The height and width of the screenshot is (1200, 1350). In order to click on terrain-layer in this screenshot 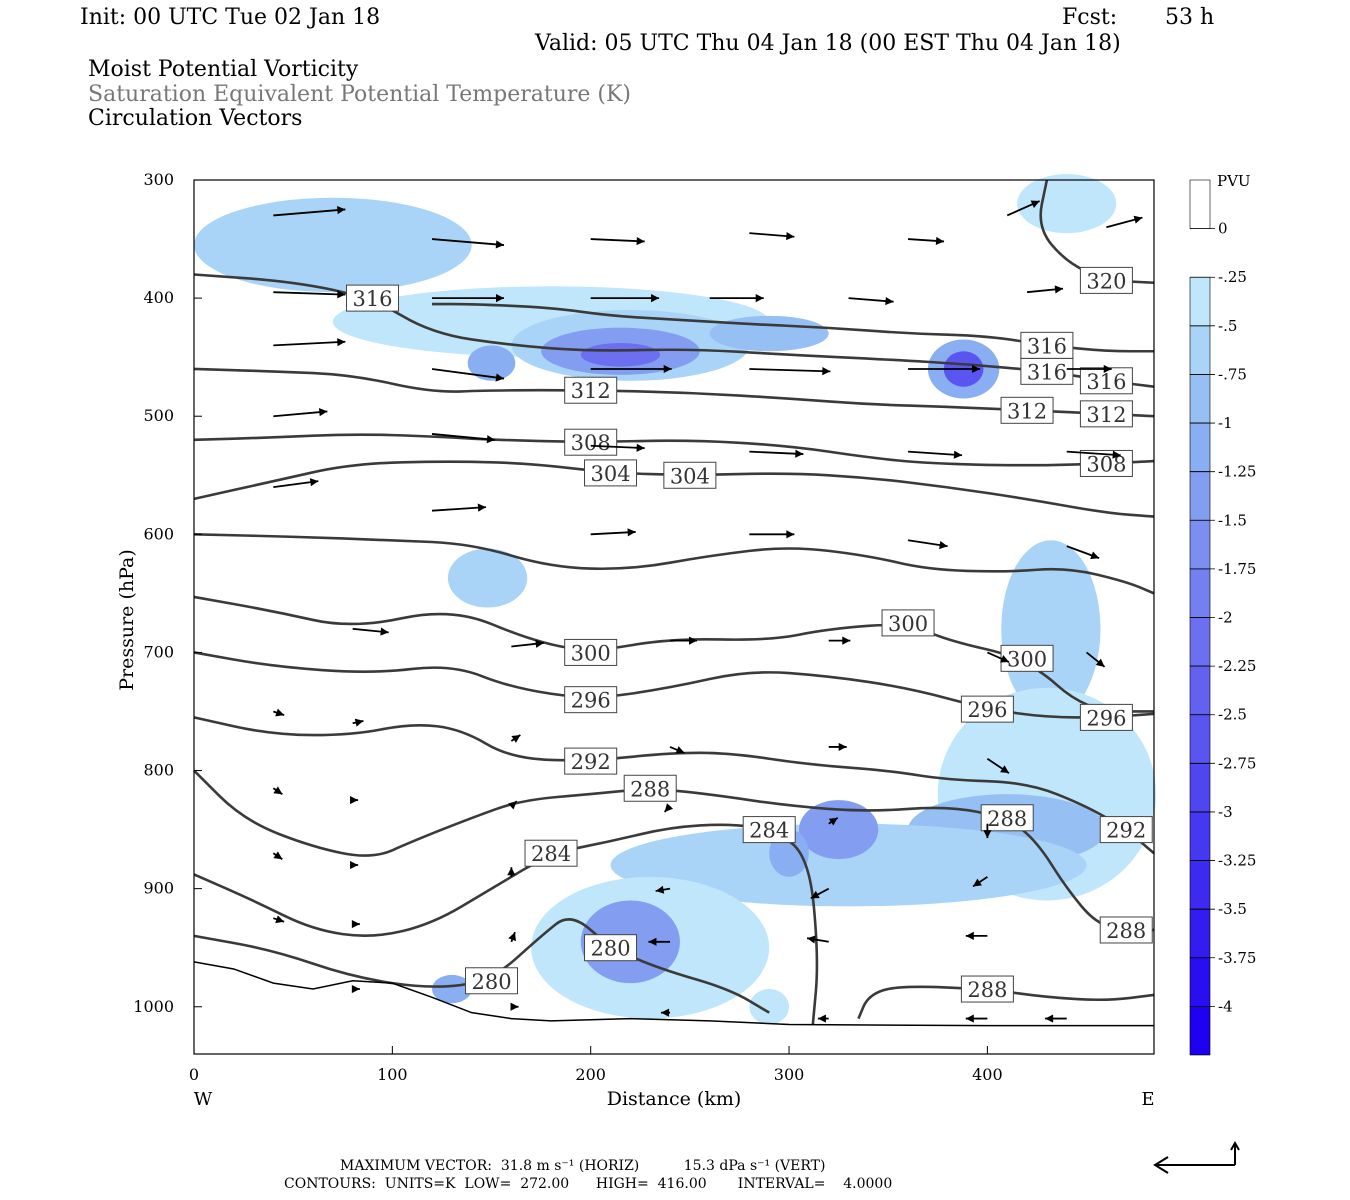, I will do `click(673, 994)`.